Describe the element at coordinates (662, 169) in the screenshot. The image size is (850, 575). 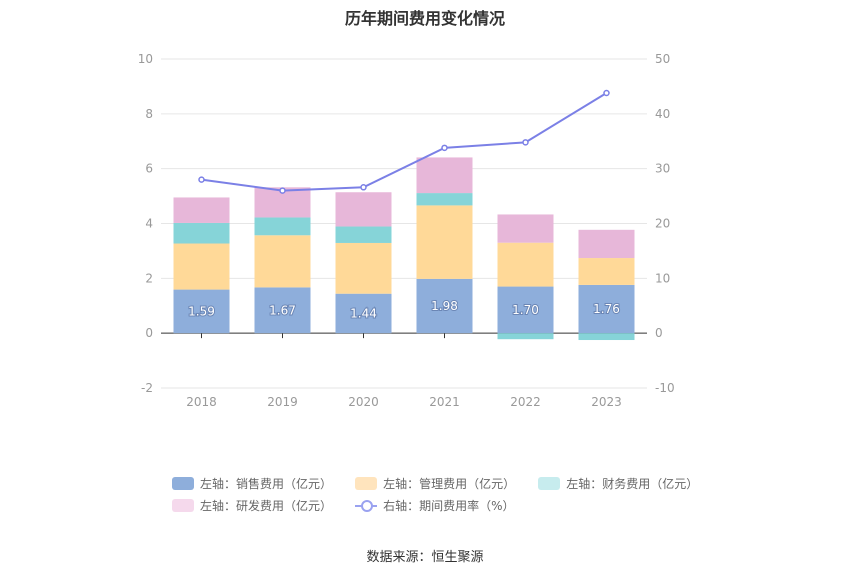
I see `right-axis-tick-label: 30` at that location.